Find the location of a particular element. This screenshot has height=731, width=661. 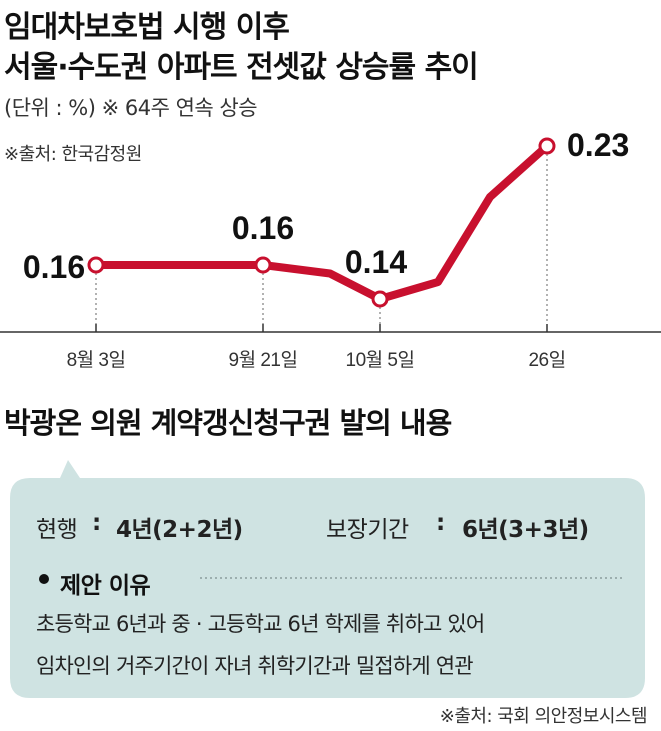

section-title: 박광온 의원 계약갱신청구권 발의 내용 is located at coordinates (228, 423).